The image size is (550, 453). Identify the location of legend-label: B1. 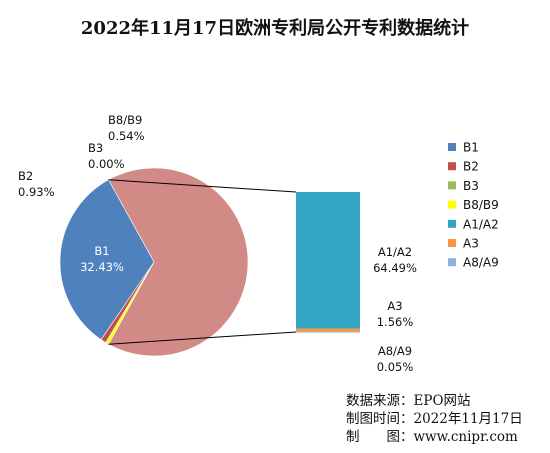
(471, 148).